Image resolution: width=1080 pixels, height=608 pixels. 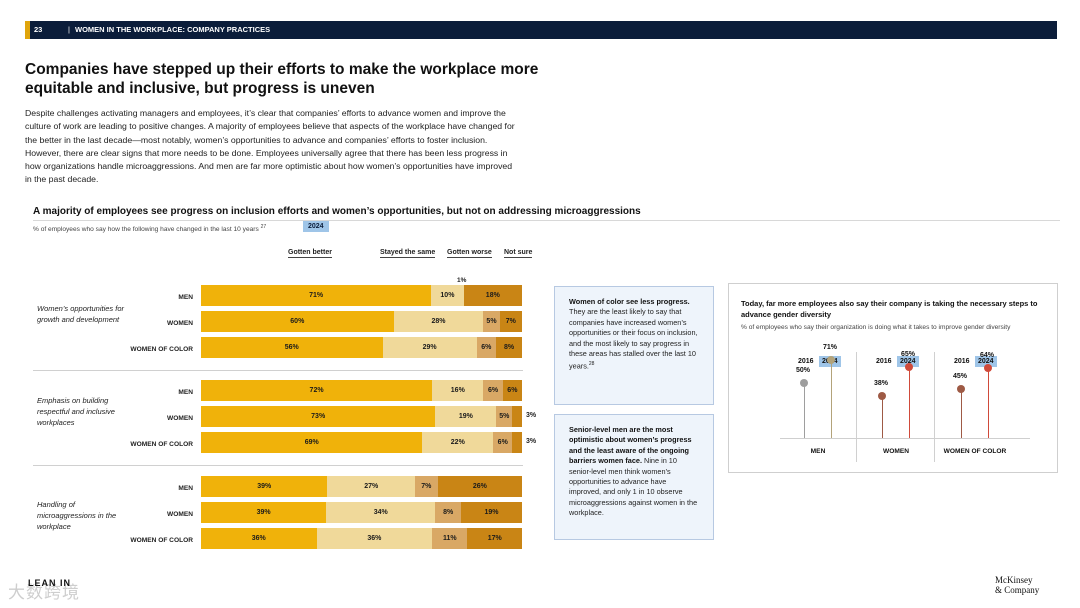 What do you see at coordinates (895, 451) in the screenshot?
I see `lollipop-group-label: WOMEN` at bounding box center [895, 451].